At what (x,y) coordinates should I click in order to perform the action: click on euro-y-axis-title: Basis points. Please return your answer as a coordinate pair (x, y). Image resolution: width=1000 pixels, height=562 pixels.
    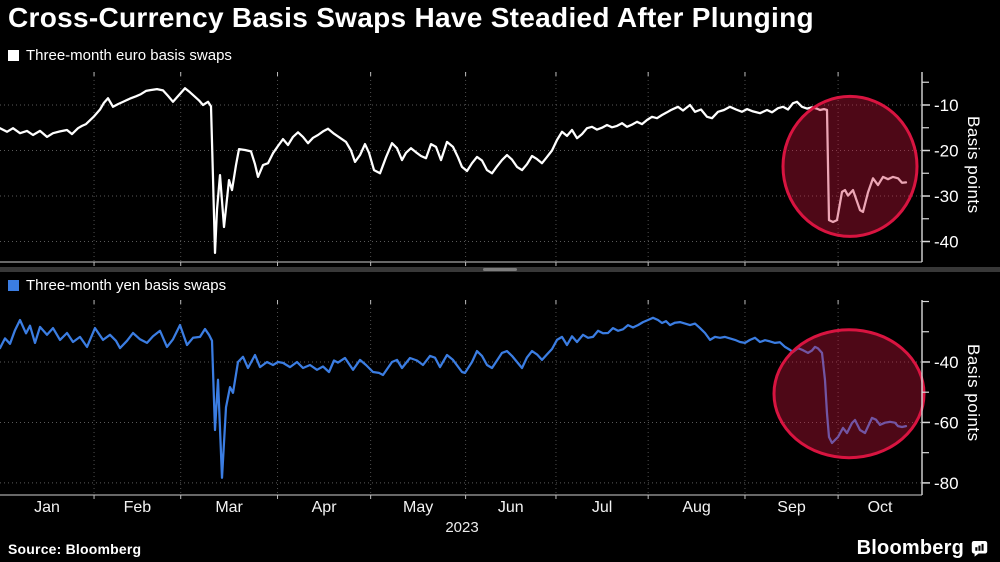
    Looking at the image, I should click on (973, 165).